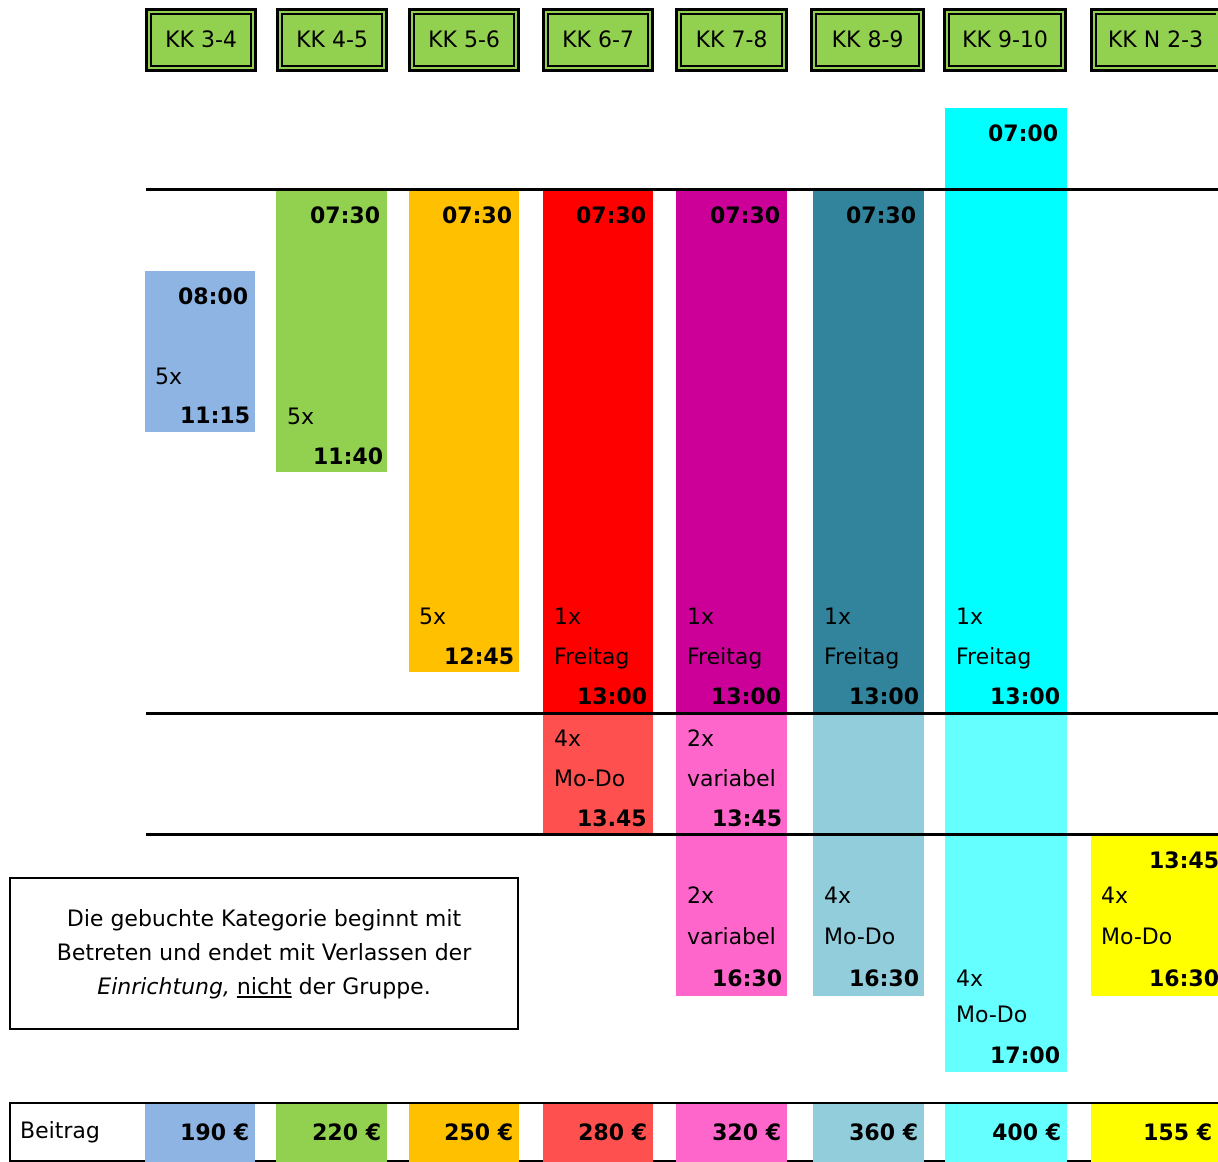 This screenshot has height=1162, width=1218. I want to click on note-line-1: Die gebuchte Kategorie beginnt mit, so click(264, 919).